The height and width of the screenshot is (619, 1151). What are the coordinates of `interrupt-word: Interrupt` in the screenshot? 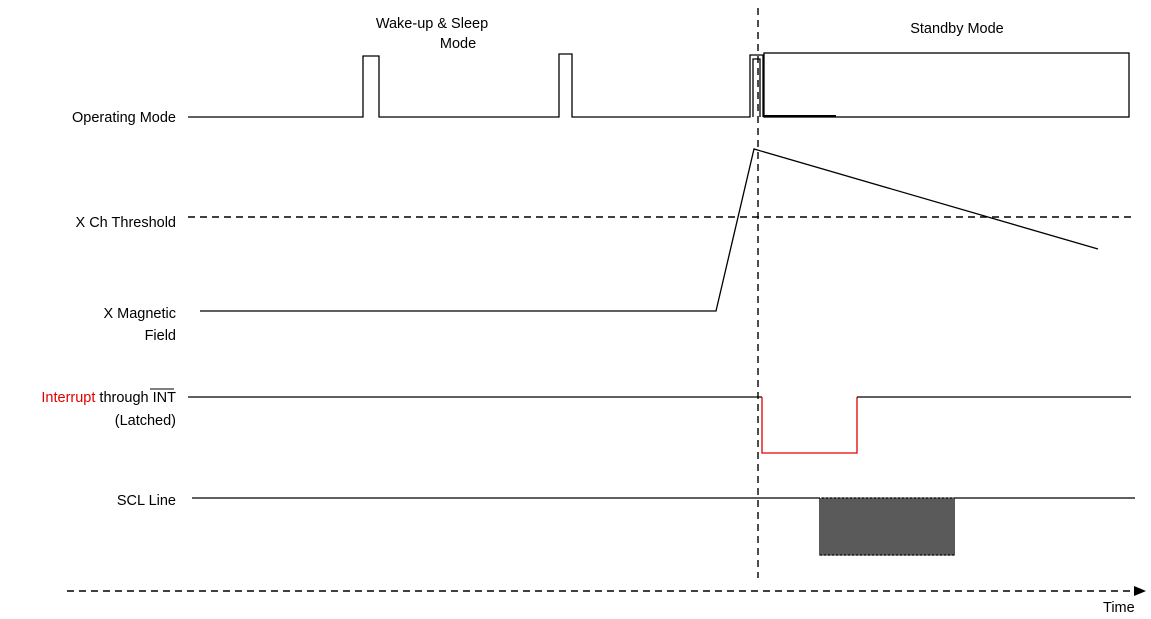 It's located at (68, 398).